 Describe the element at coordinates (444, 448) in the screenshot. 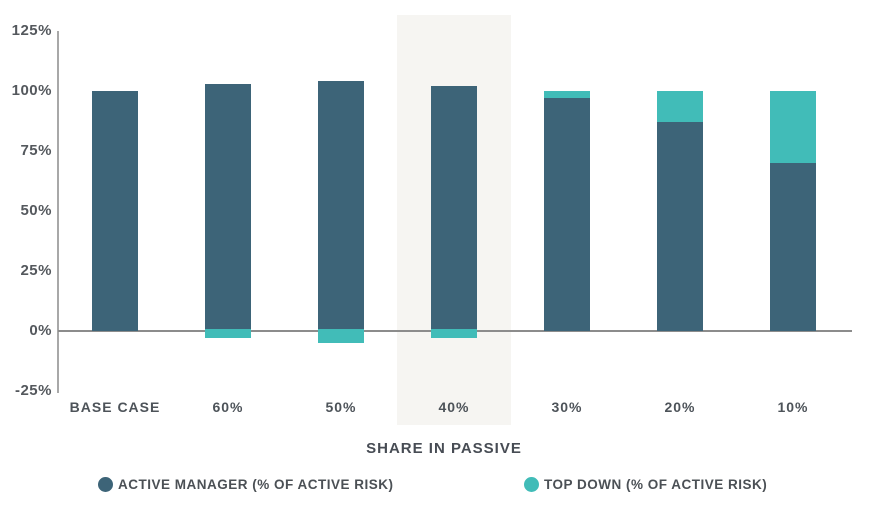

I see `x-axis-title: SHARE IN PASSIVE` at that location.